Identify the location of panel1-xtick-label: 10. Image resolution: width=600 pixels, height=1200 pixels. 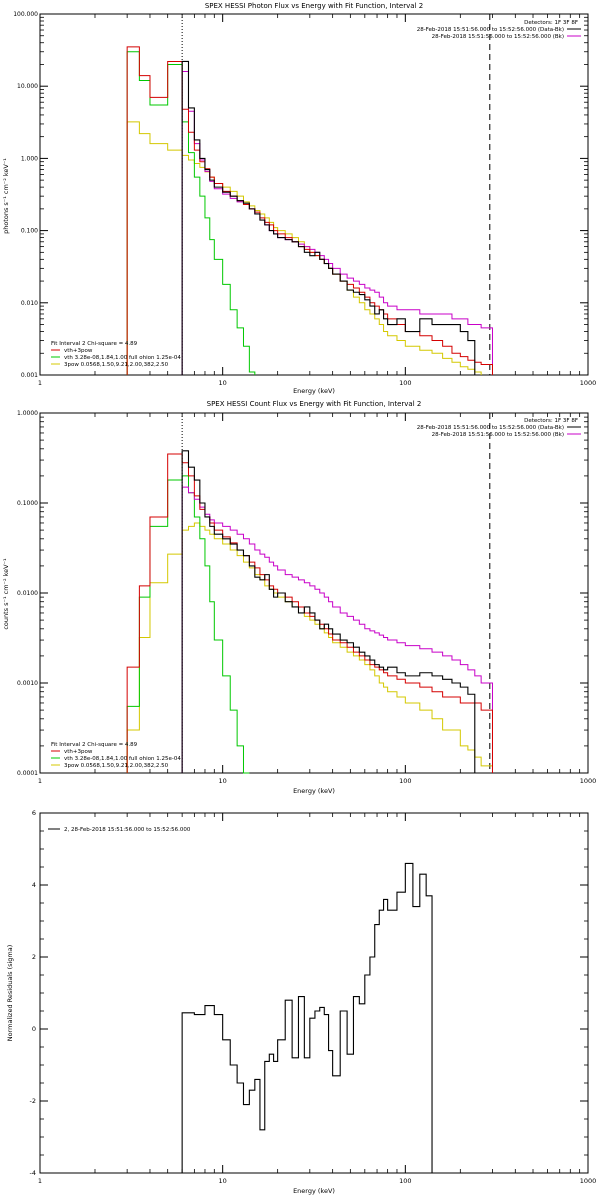
(223, 383).